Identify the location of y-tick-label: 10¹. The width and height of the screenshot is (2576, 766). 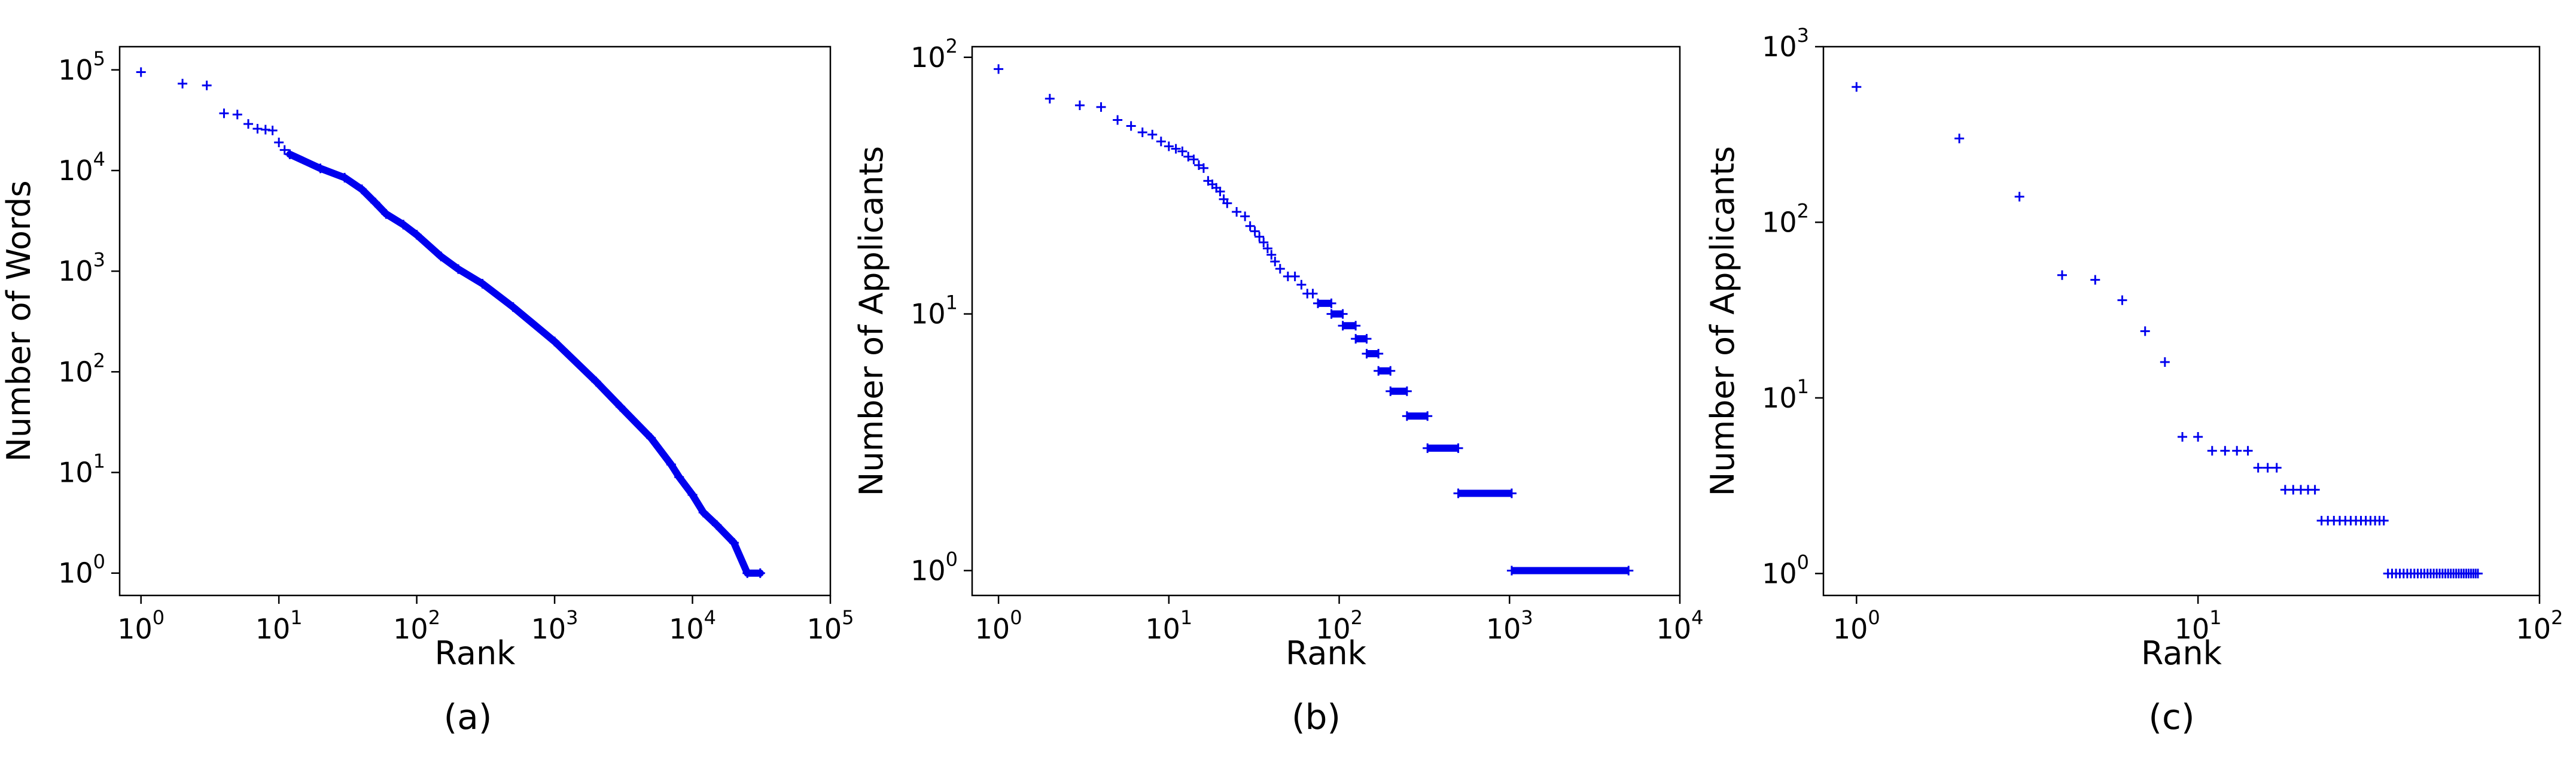
(934, 310).